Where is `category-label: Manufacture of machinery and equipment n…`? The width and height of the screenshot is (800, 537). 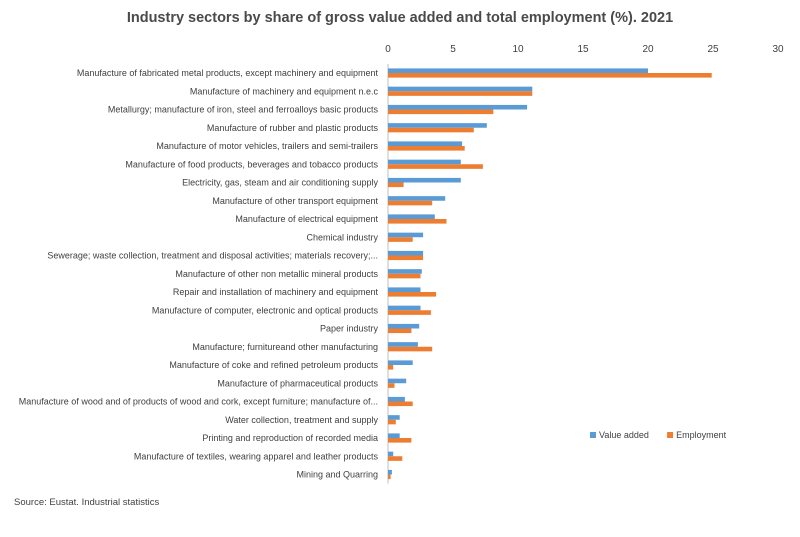
category-label: Manufacture of machinery and equipment n… is located at coordinates (284, 91).